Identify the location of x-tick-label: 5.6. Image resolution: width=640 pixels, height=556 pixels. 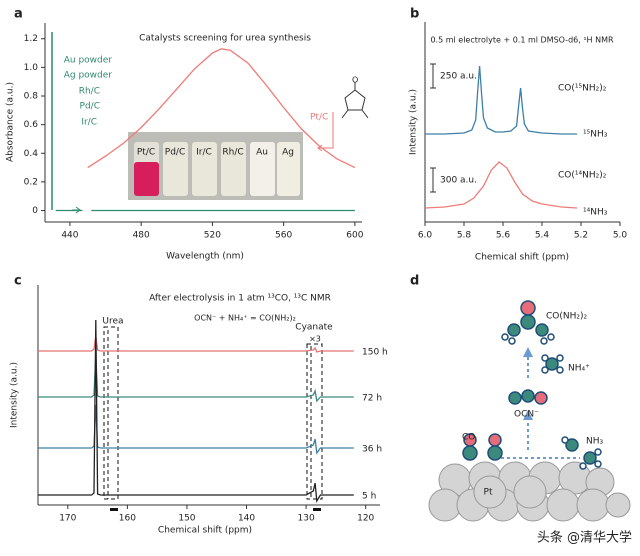
(503, 236).